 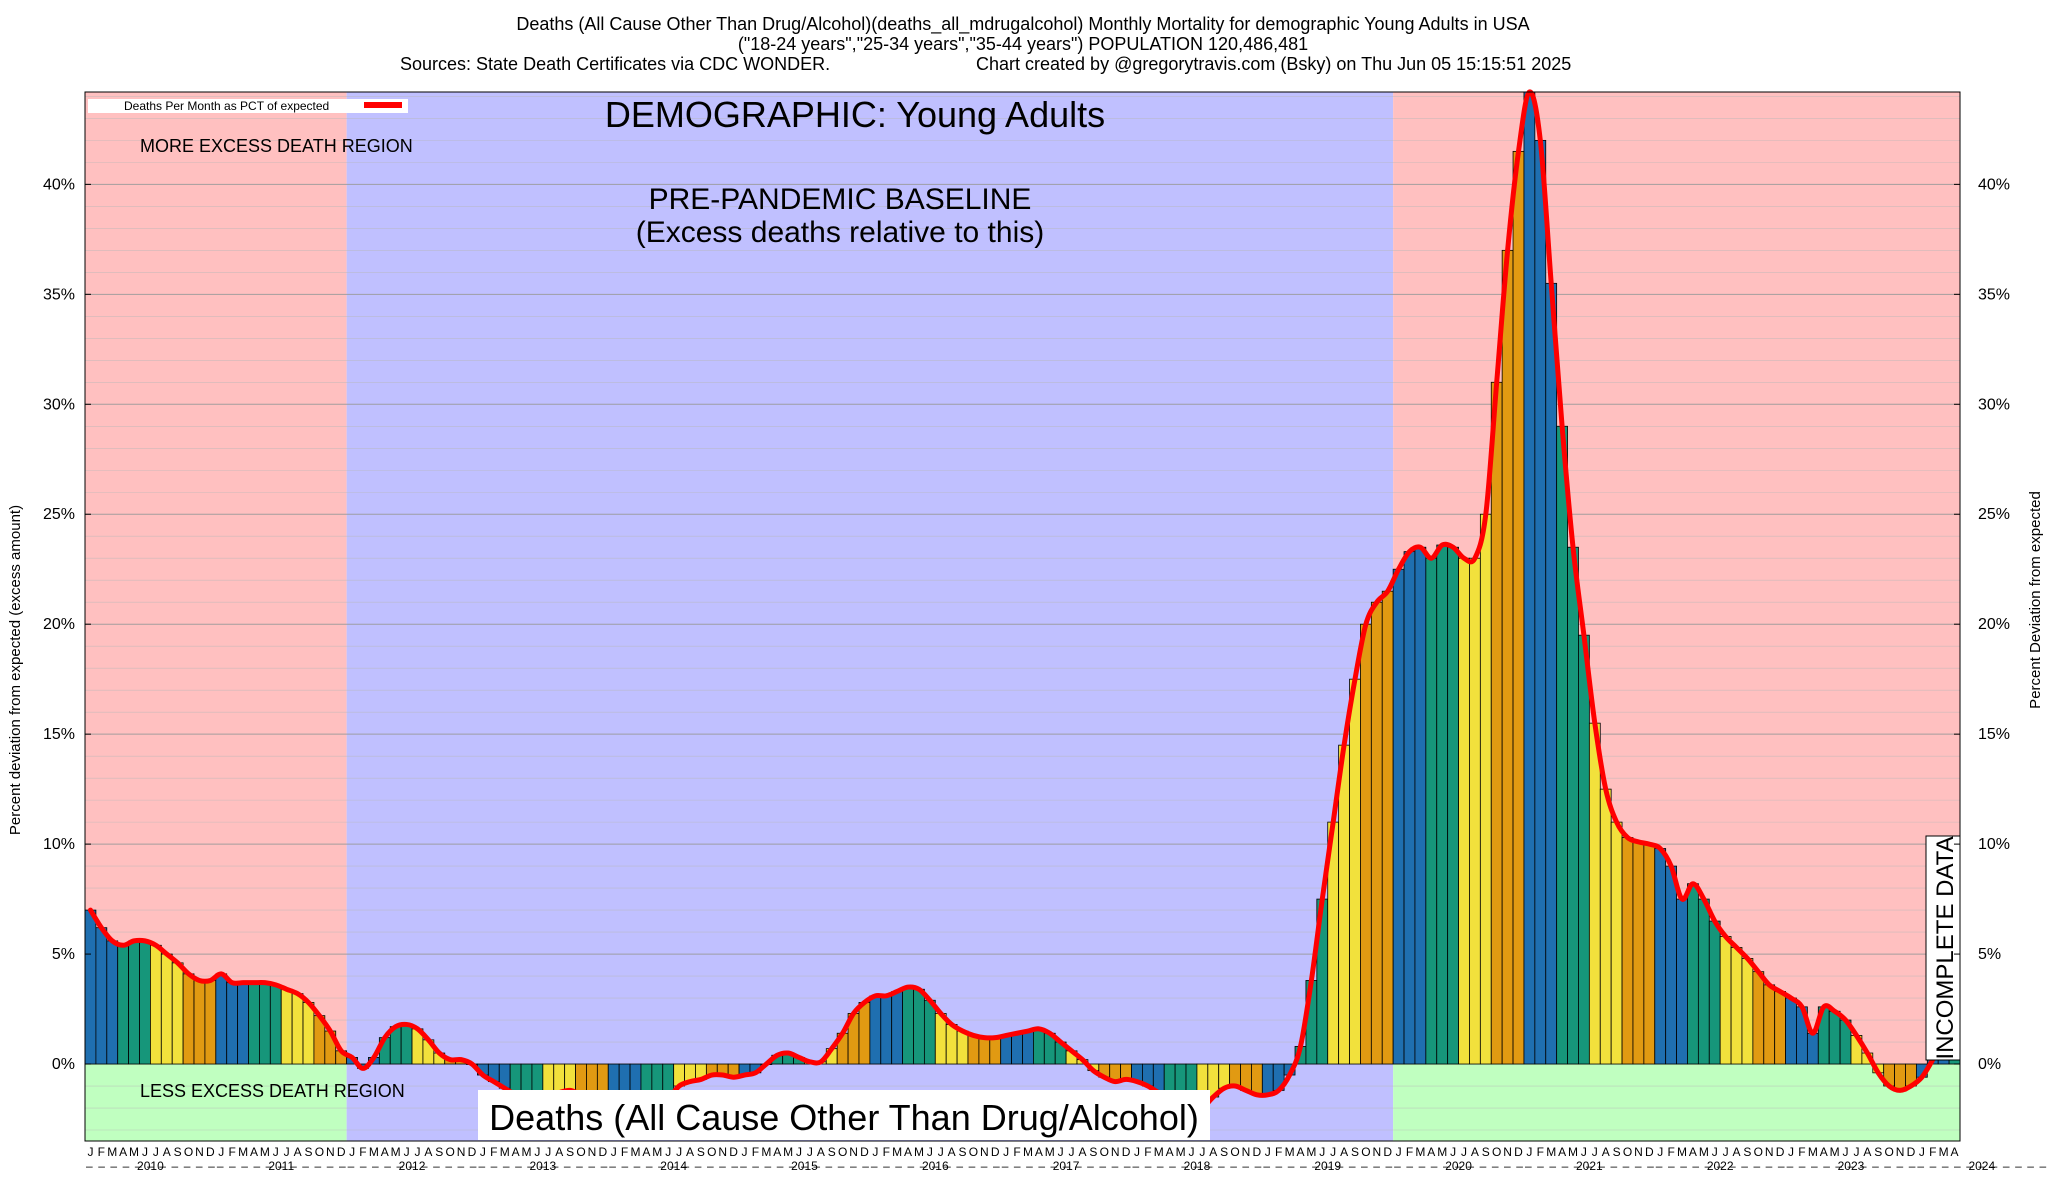 I want to click on x-year-label: 2016, so click(x=935, y=1166).